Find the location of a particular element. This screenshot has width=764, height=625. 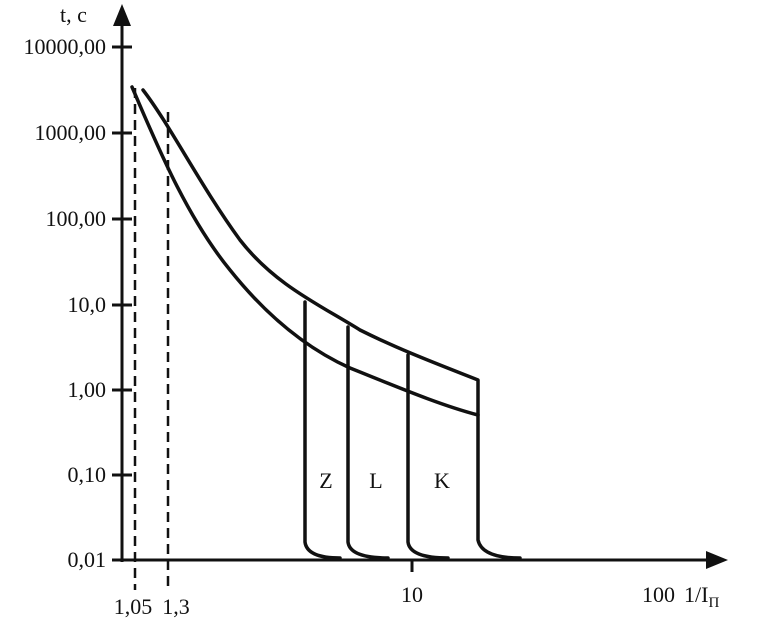

y-tick-label: 100,00 is located at coordinates (76, 218).